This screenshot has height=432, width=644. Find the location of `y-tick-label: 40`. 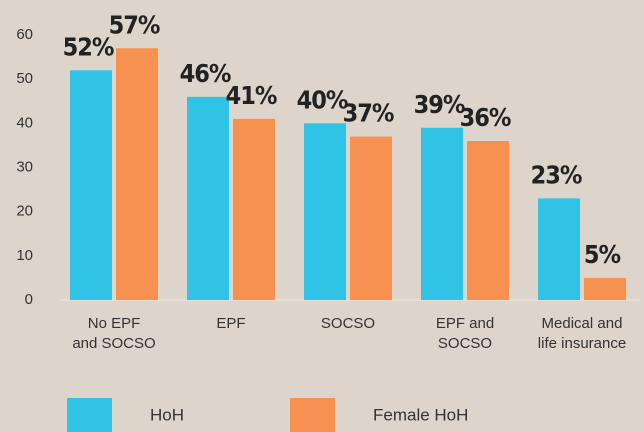

y-tick-label: 40 is located at coordinates (24, 122).